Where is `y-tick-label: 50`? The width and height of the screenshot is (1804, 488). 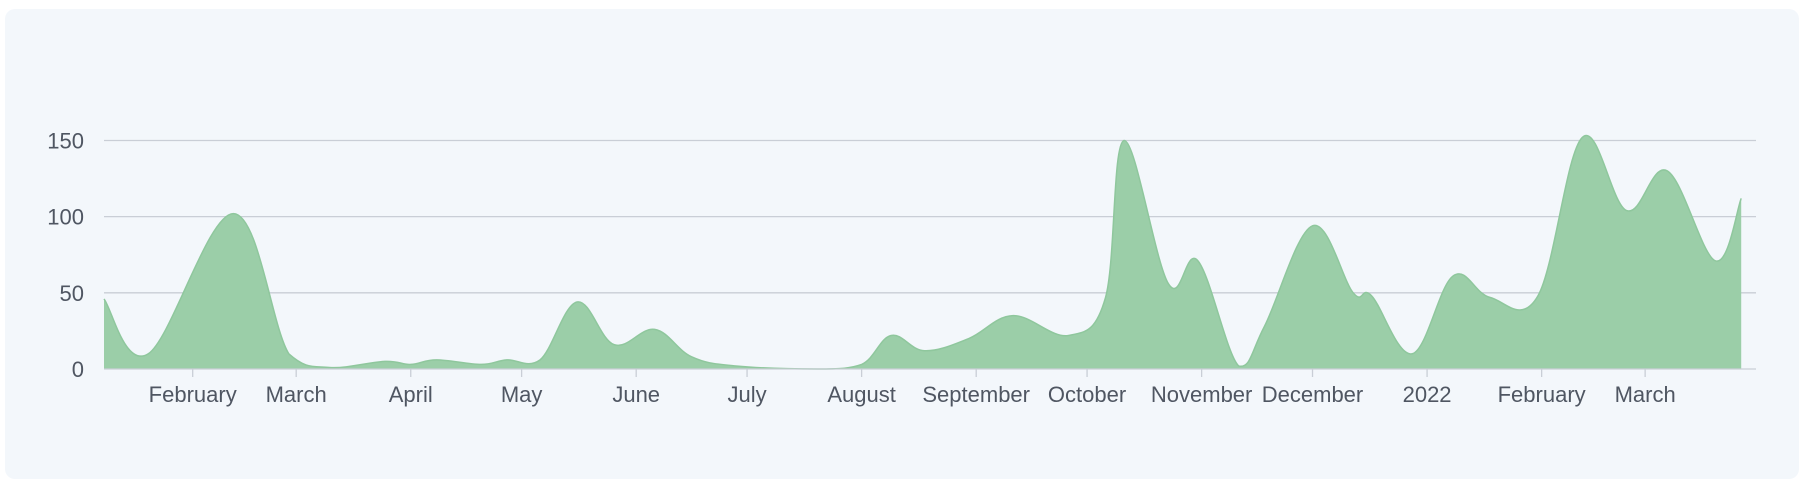 y-tick-label: 50 is located at coordinates (72, 293).